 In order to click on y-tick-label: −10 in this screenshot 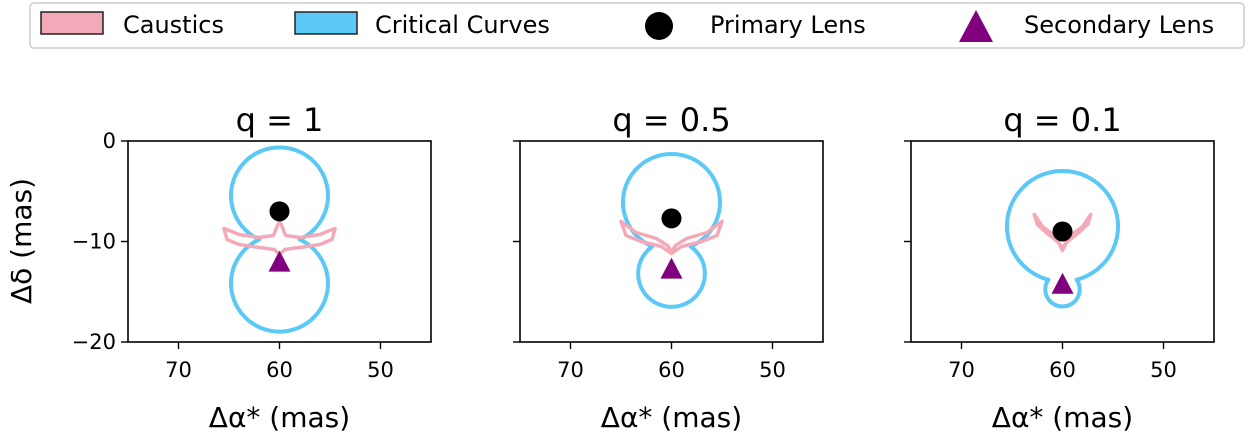, I will do `click(94, 242)`.